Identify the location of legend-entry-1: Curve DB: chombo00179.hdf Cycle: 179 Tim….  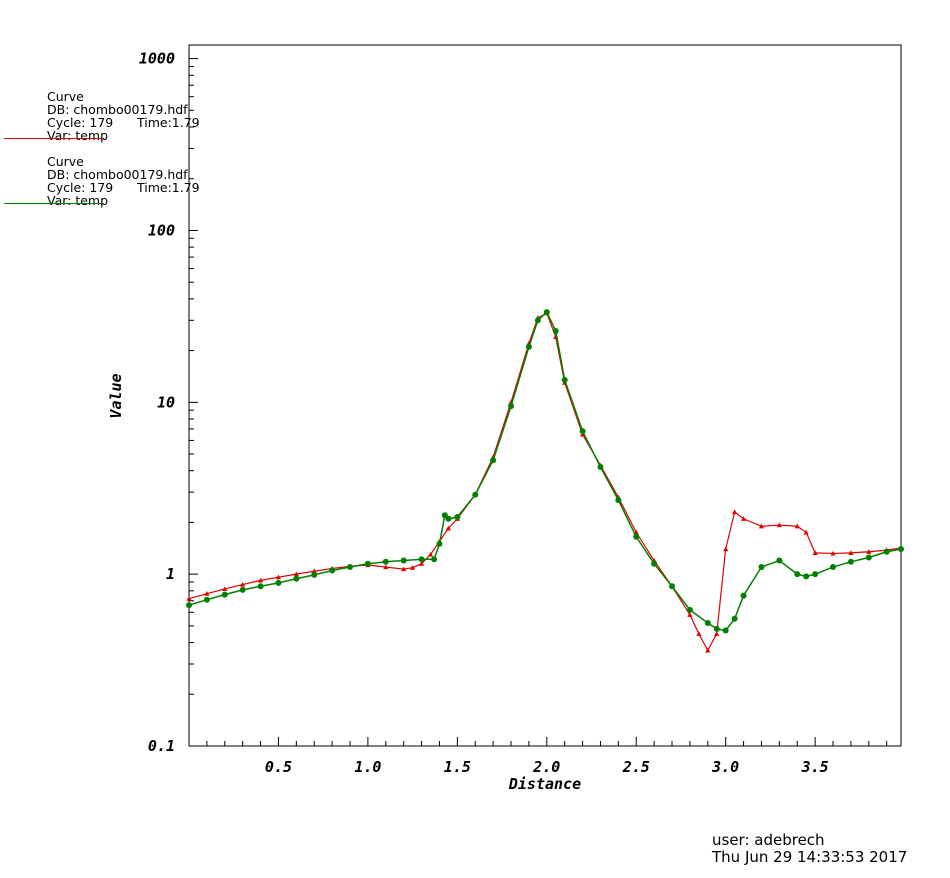
(123, 116).